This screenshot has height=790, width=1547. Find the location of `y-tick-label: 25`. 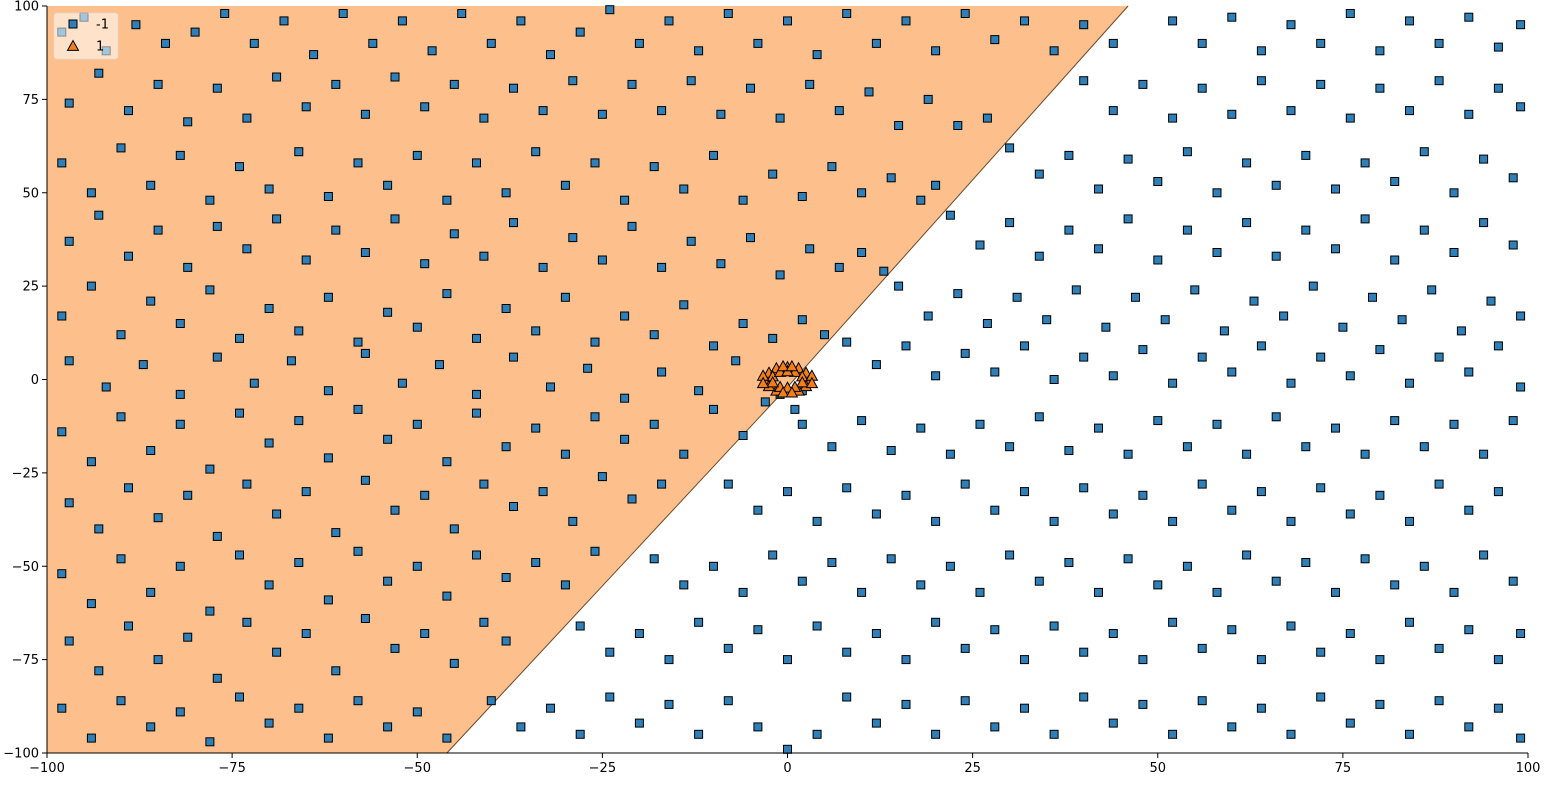

y-tick-label: 25 is located at coordinates (30, 287).